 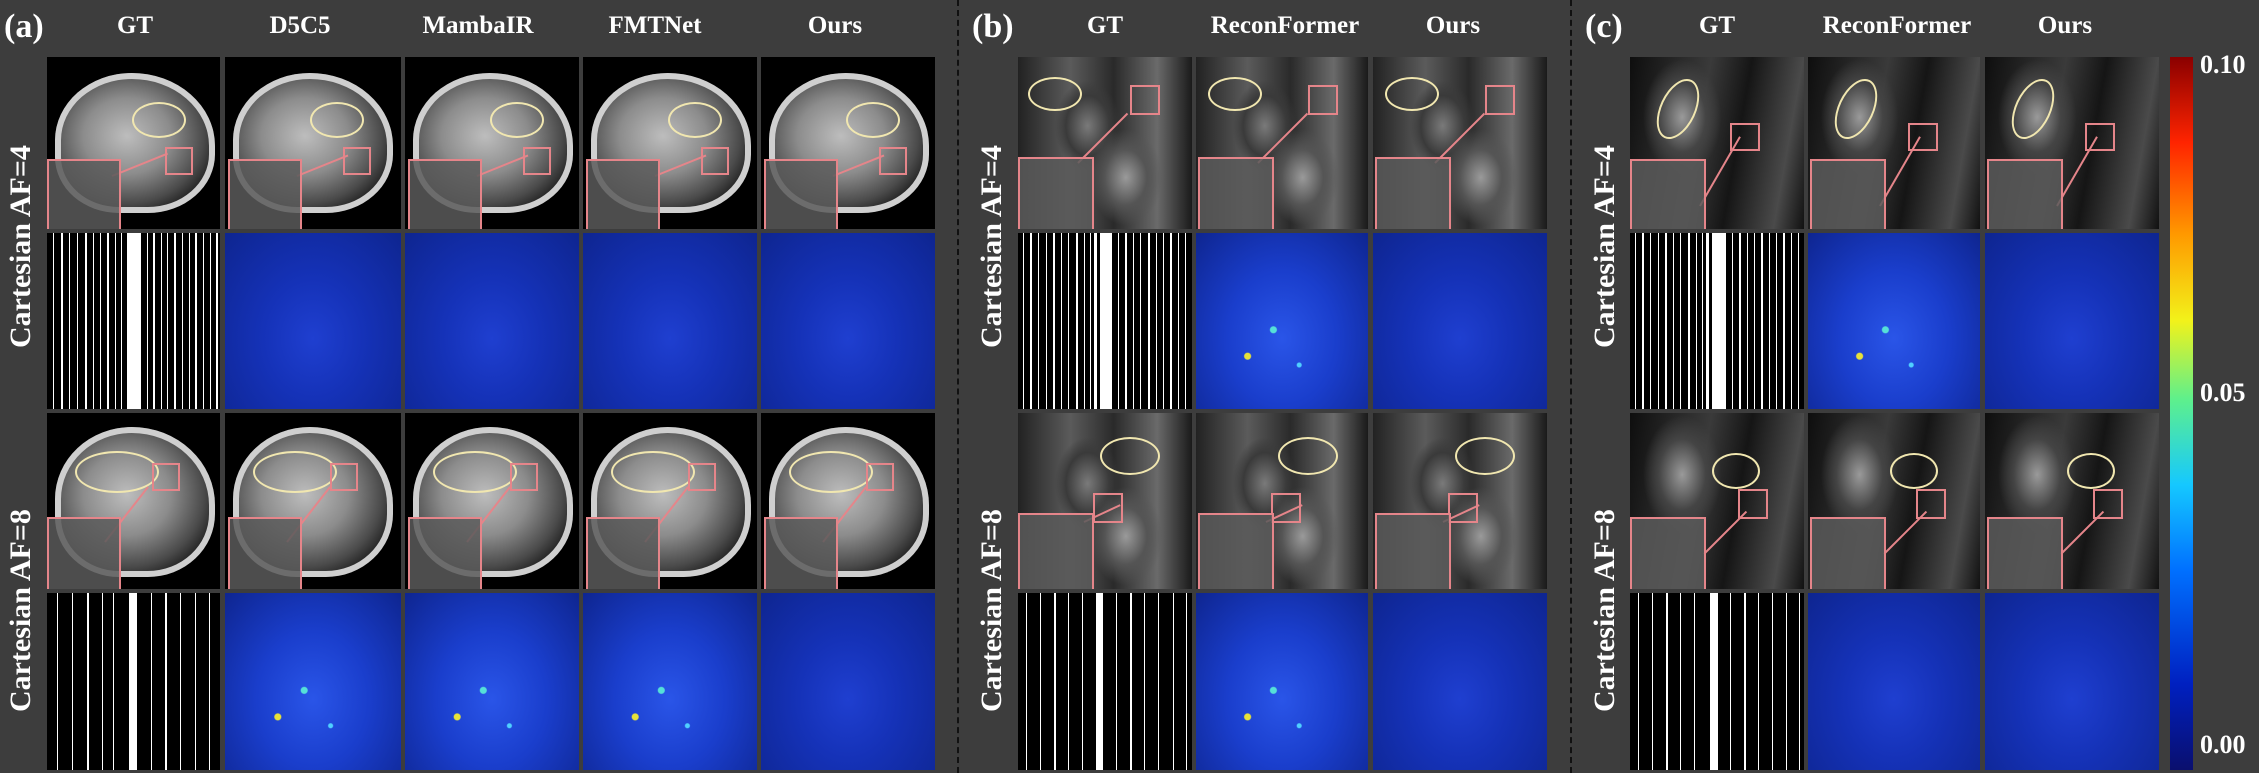 What do you see at coordinates (1894, 681) in the screenshot?
I see `error-map-c-af8-reconformer` at bounding box center [1894, 681].